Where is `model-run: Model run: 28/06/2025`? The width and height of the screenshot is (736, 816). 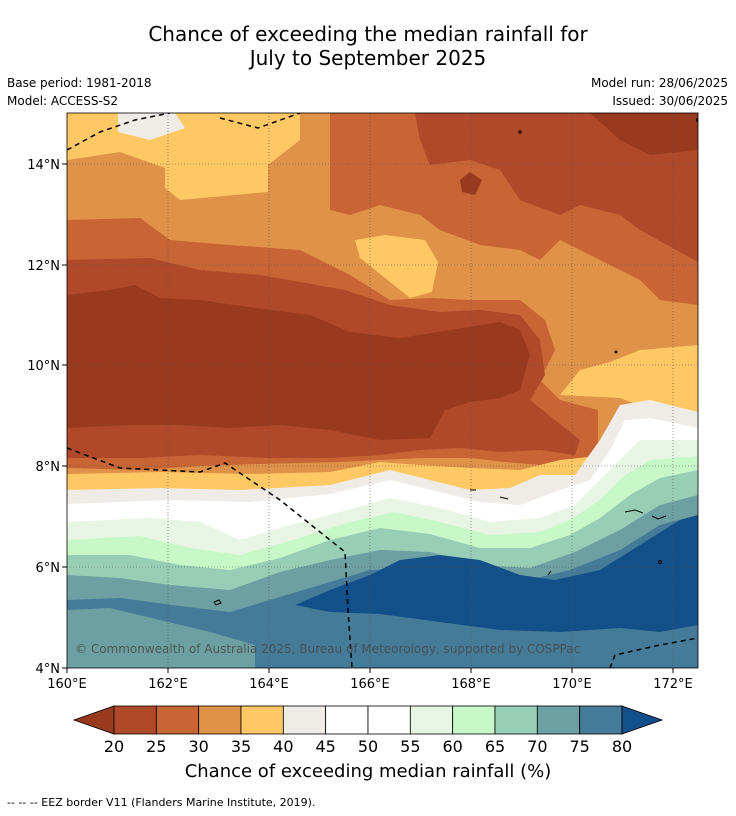 model-run: Model run: 28/06/2025 is located at coordinates (659, 83).